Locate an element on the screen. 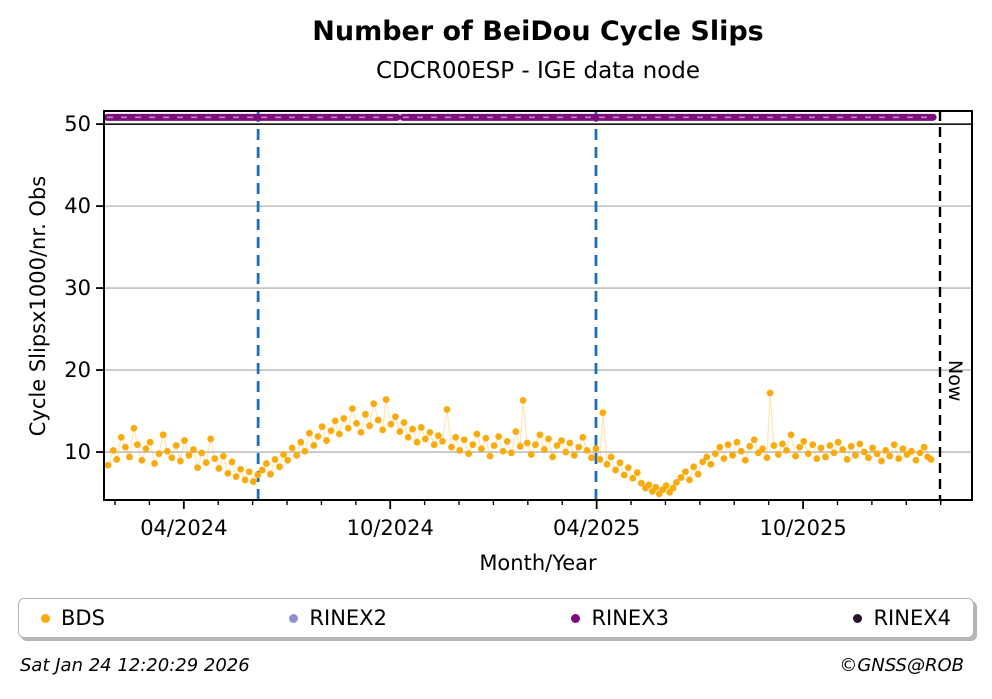 This screenshot has width=992, height=699. copyright-credit: ©GNSS@ROB is located at coordinates (901, 665).